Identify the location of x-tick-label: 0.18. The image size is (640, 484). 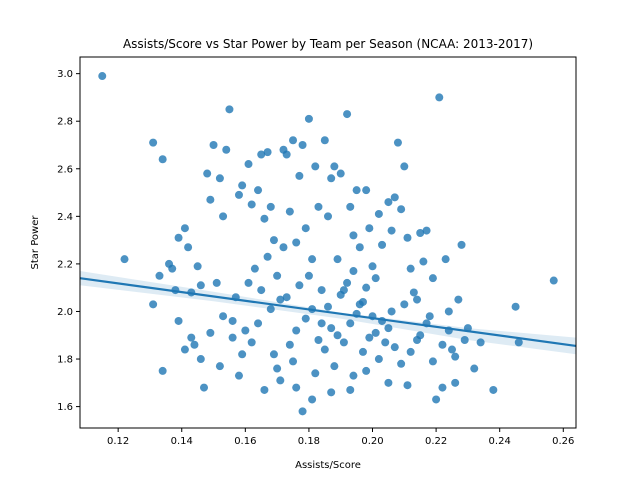
(309, 441).